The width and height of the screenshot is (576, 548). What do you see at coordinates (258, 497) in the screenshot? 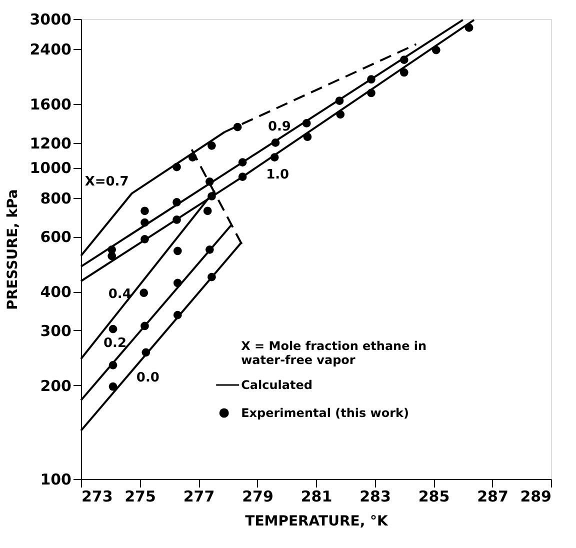
I see `x-tick-label: 279` at bounding box center [258, 497].